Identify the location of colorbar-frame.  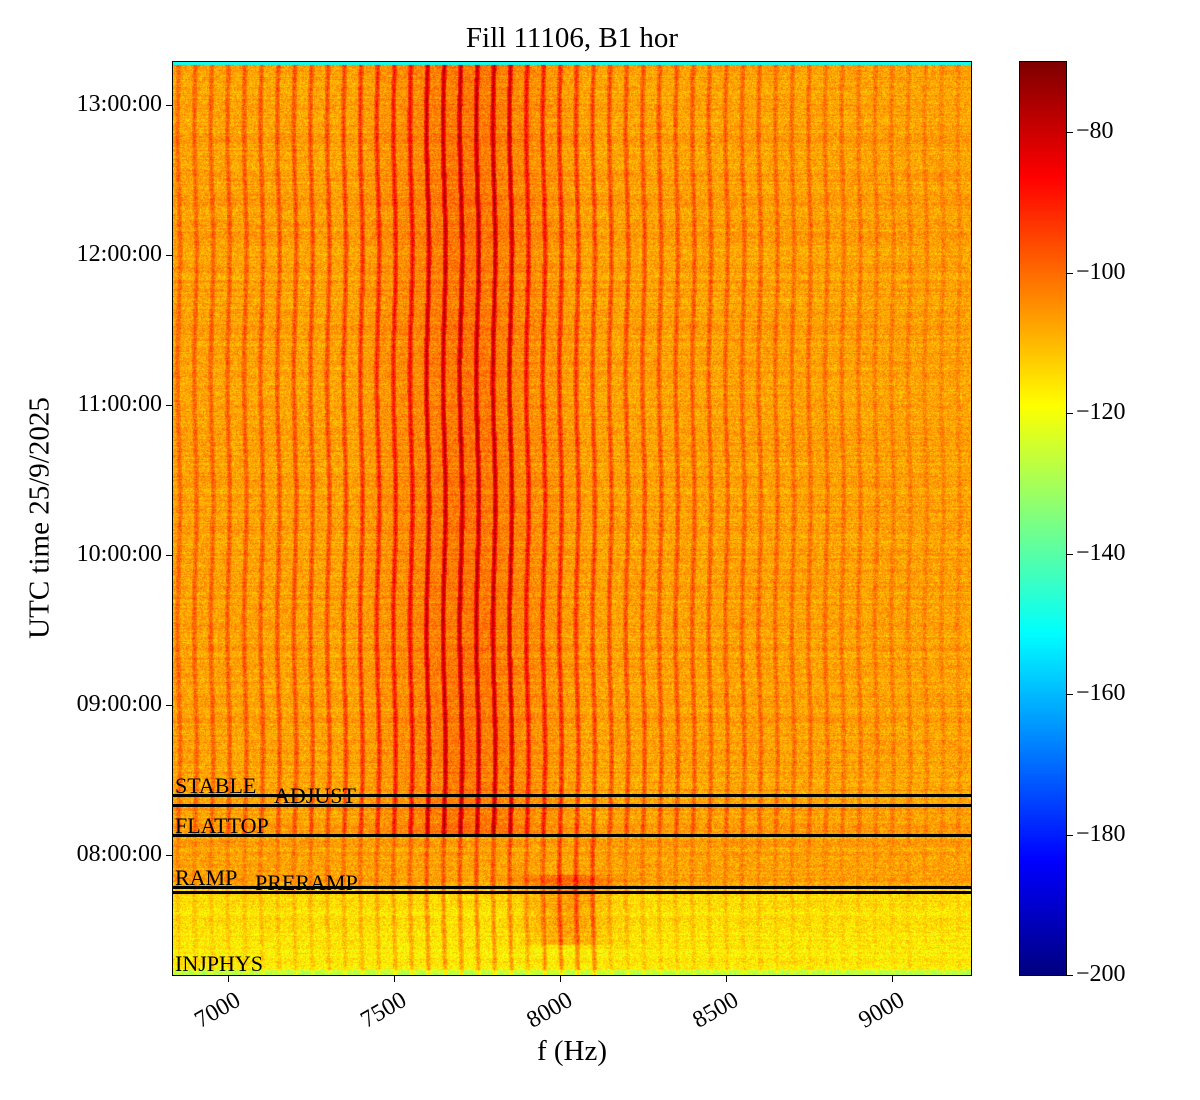
(1043, 518).